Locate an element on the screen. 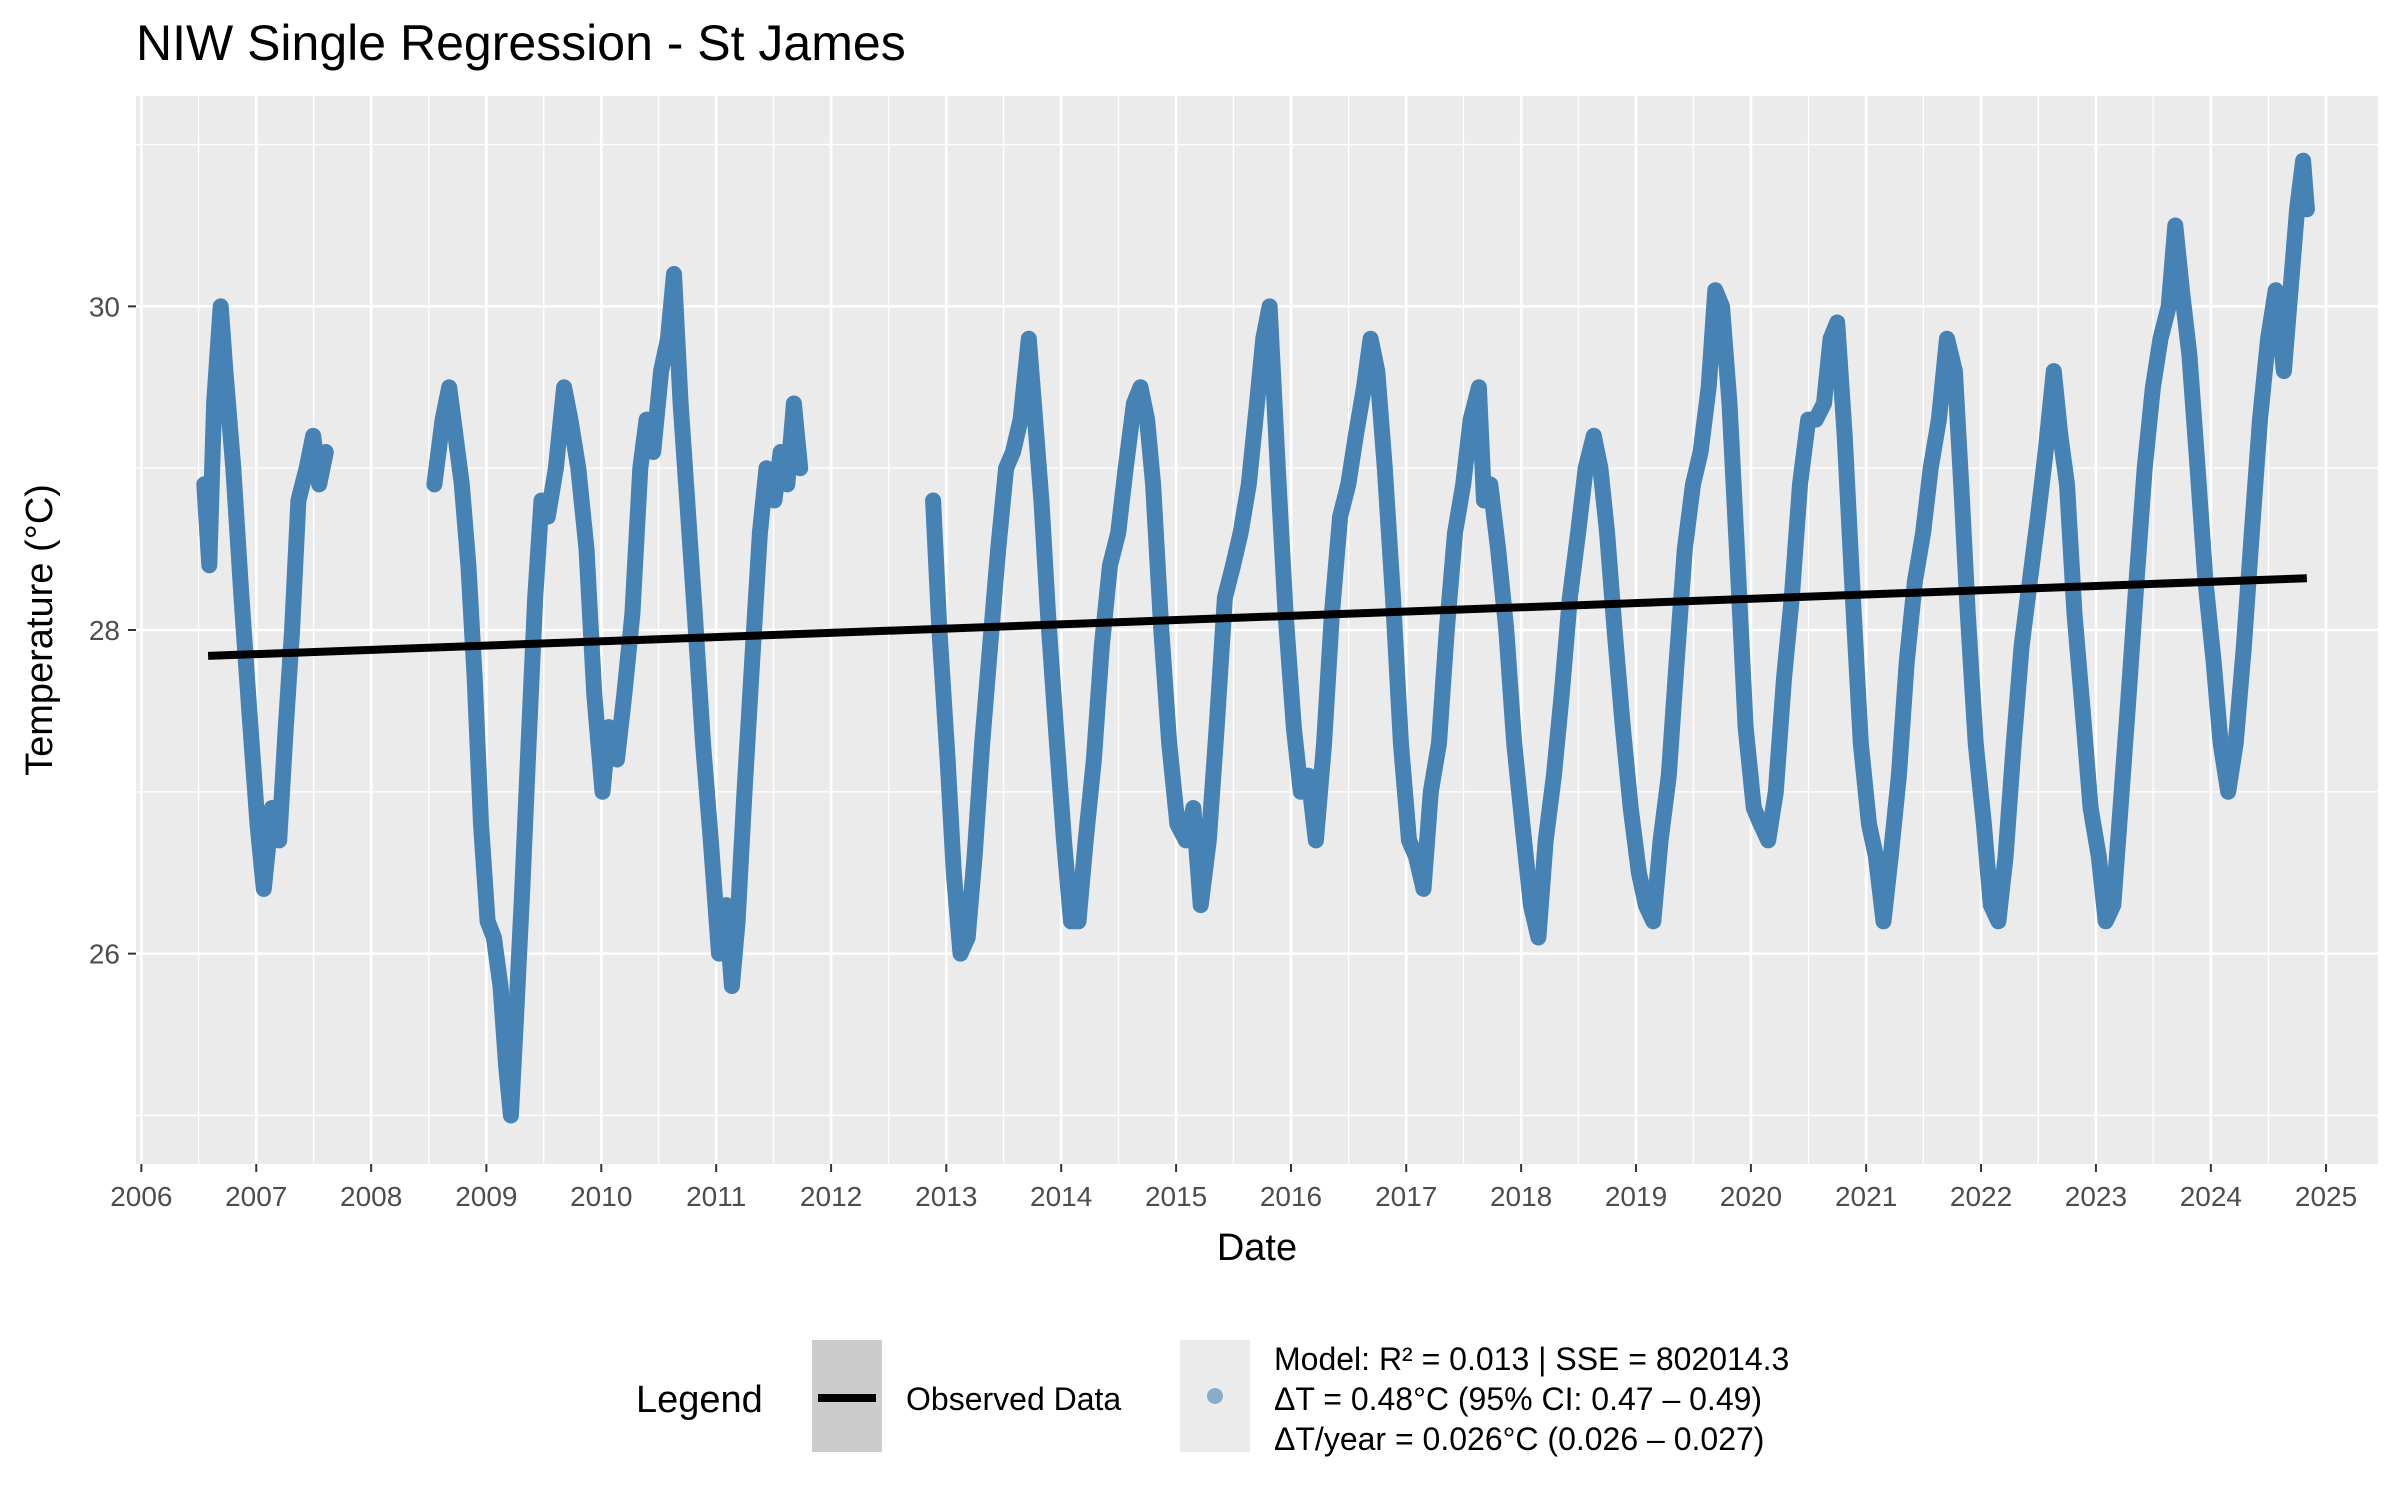 The image size is (2400, 1500). y-tick-label: 28 is located at coordinates (104, 630).